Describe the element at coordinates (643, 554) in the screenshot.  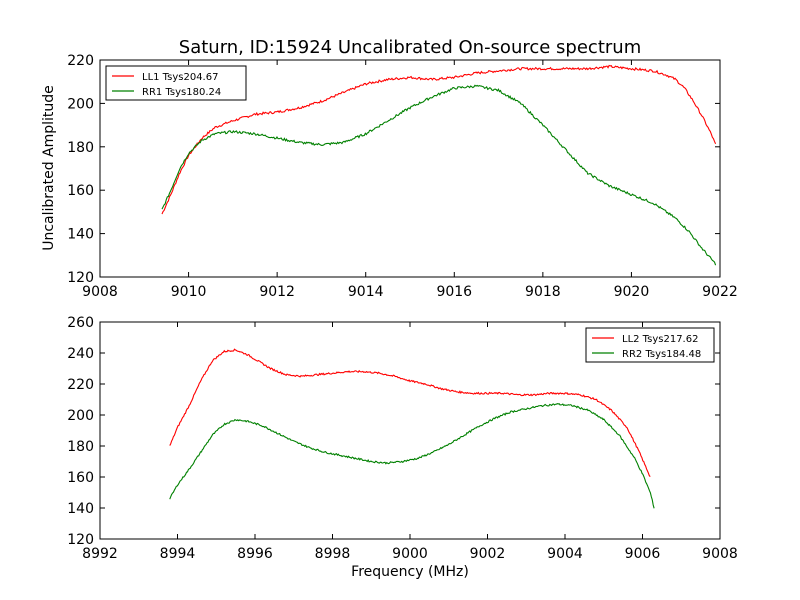
I see `x-tick-label: 9006` at that location.